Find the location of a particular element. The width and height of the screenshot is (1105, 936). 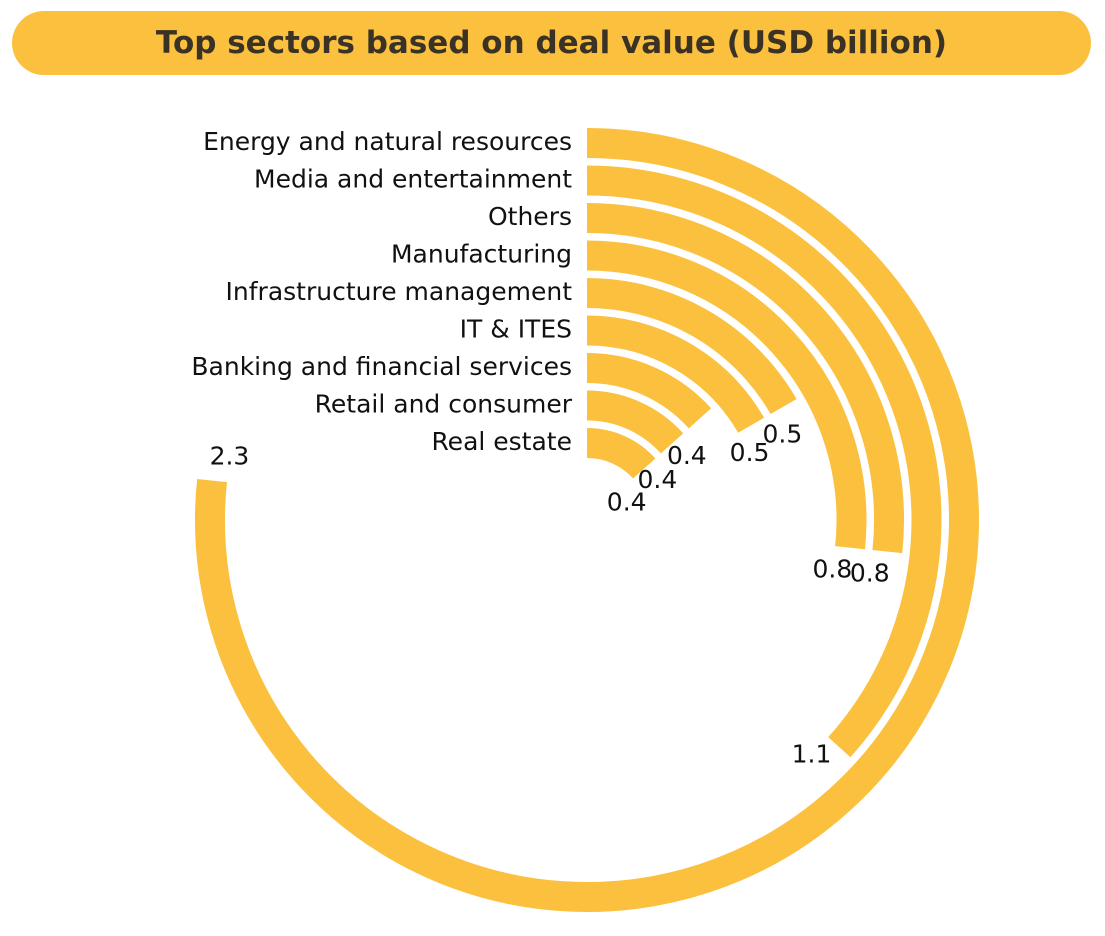

category-label: Banking and financial services is located at coordinates (381, 366).